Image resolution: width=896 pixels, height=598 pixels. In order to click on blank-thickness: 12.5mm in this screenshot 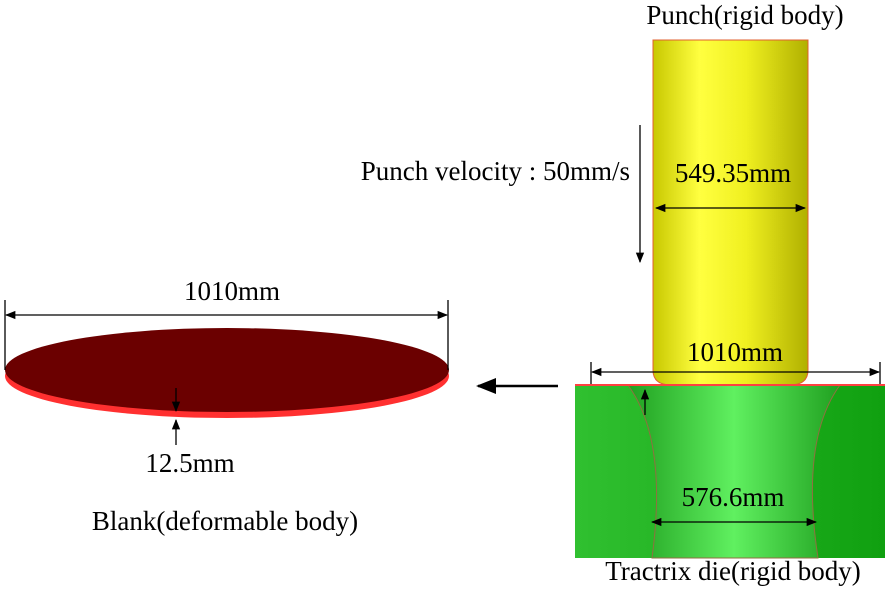, I will do `click(189, 463)`.